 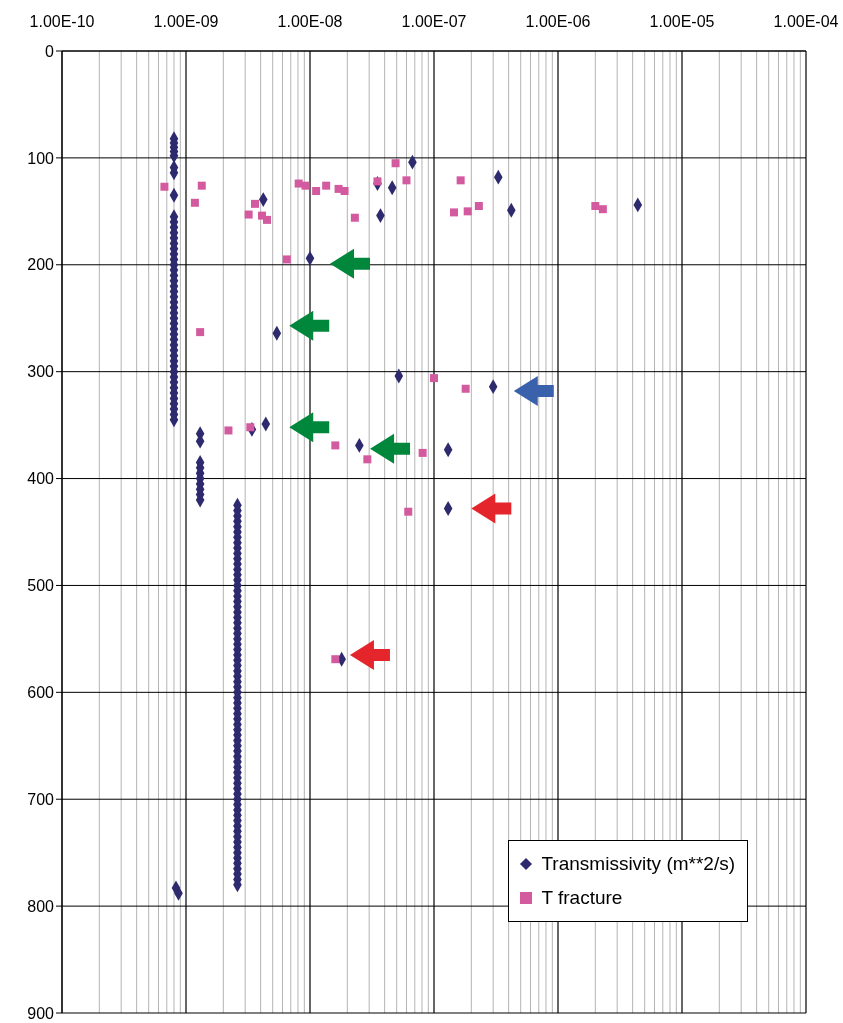 I want to click on y-tick-label: 0, so click(x=50, y=51).